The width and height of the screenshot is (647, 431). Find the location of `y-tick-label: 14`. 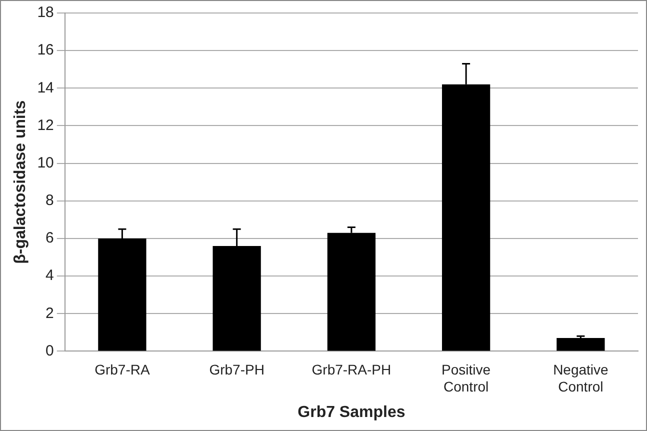

y-tick-label: 14 is located at coordinates (45, 87).